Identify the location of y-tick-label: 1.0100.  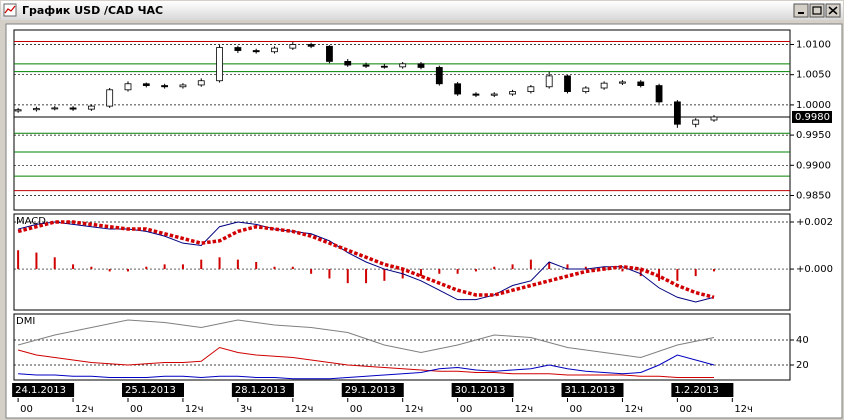
(813, 44).